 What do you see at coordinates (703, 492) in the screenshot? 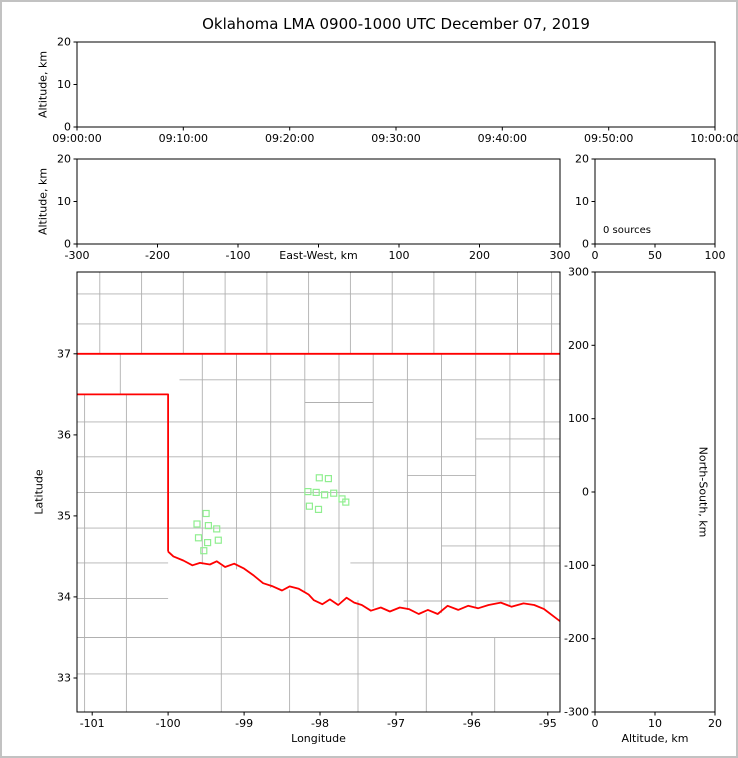
I see `ns-height-ylabel: North-South, km` at bounding box center [703, 492].